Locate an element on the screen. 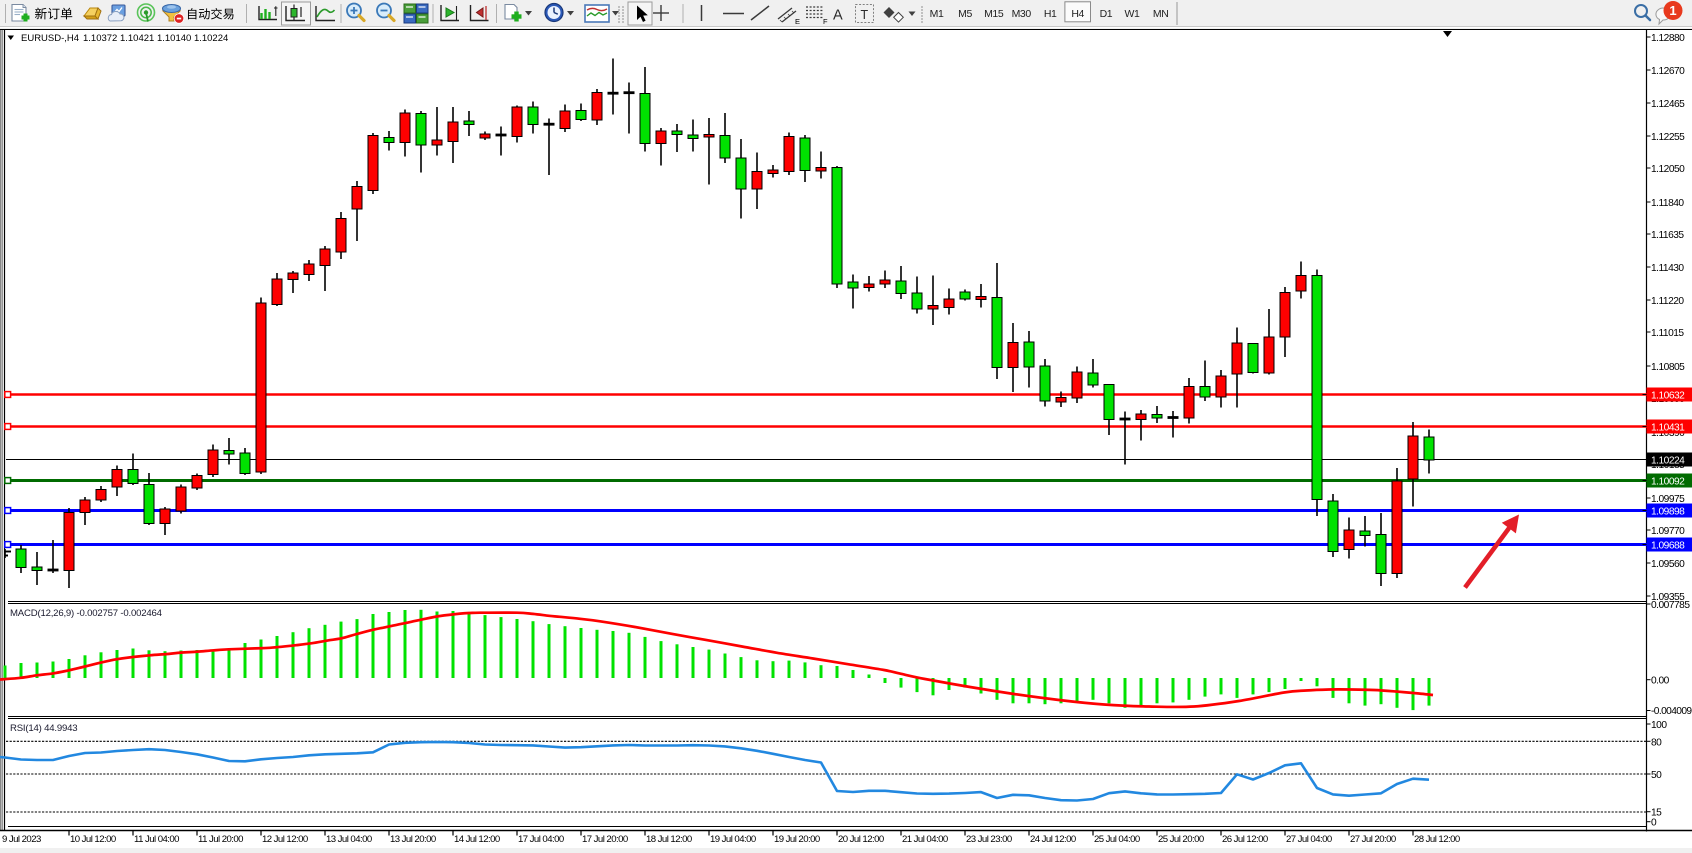  svg-text: RSI(14) 44.9943 is located at coordinates (43, 728).